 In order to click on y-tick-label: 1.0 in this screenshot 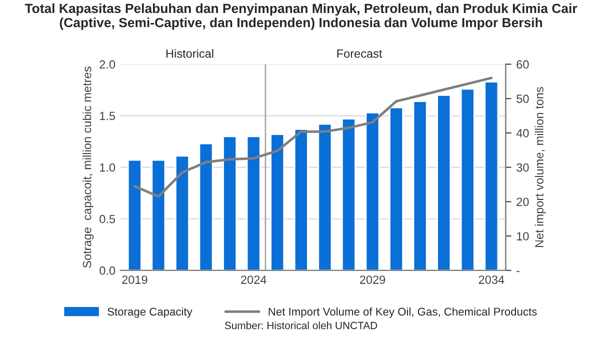, I will do `click(108, 167)`.